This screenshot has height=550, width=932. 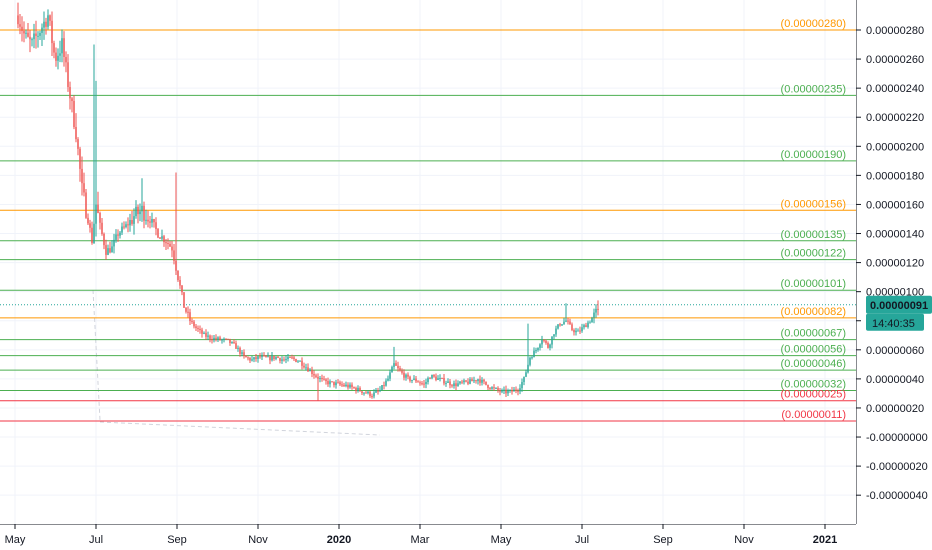 I want to click on x-tick-label: Nov, so click(x=744, y=540).